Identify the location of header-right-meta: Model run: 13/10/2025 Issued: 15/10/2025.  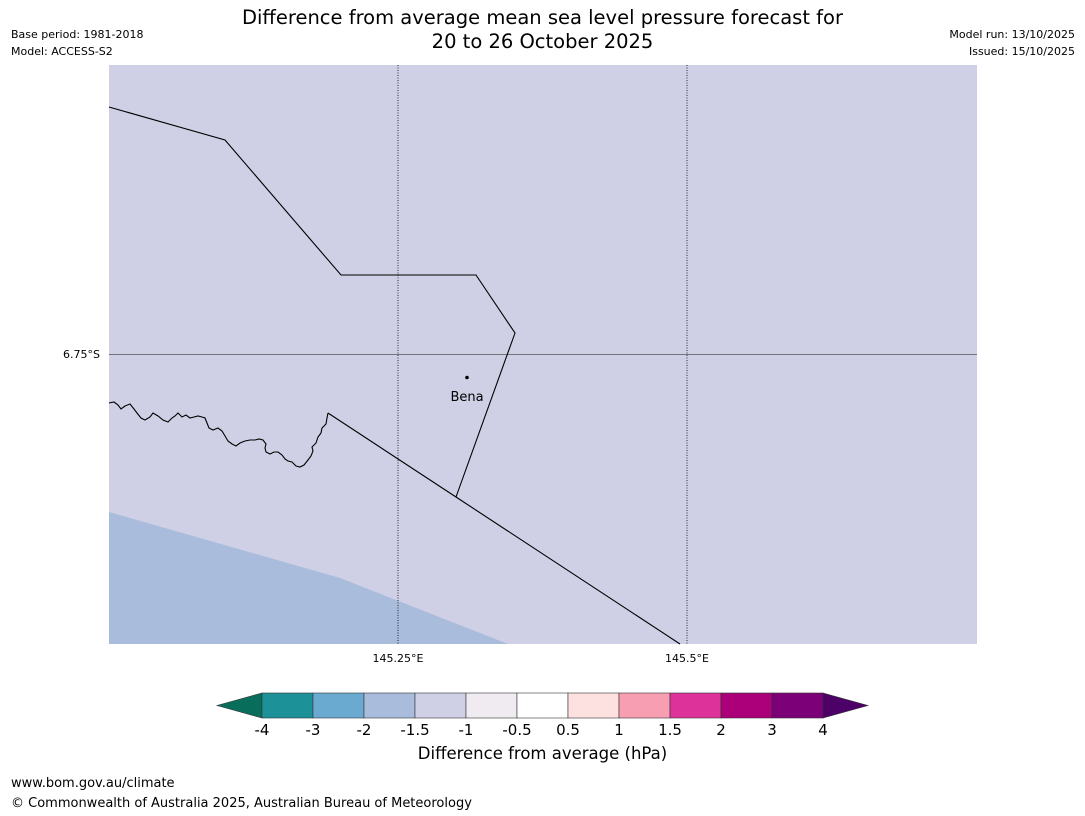
(1012, 43).